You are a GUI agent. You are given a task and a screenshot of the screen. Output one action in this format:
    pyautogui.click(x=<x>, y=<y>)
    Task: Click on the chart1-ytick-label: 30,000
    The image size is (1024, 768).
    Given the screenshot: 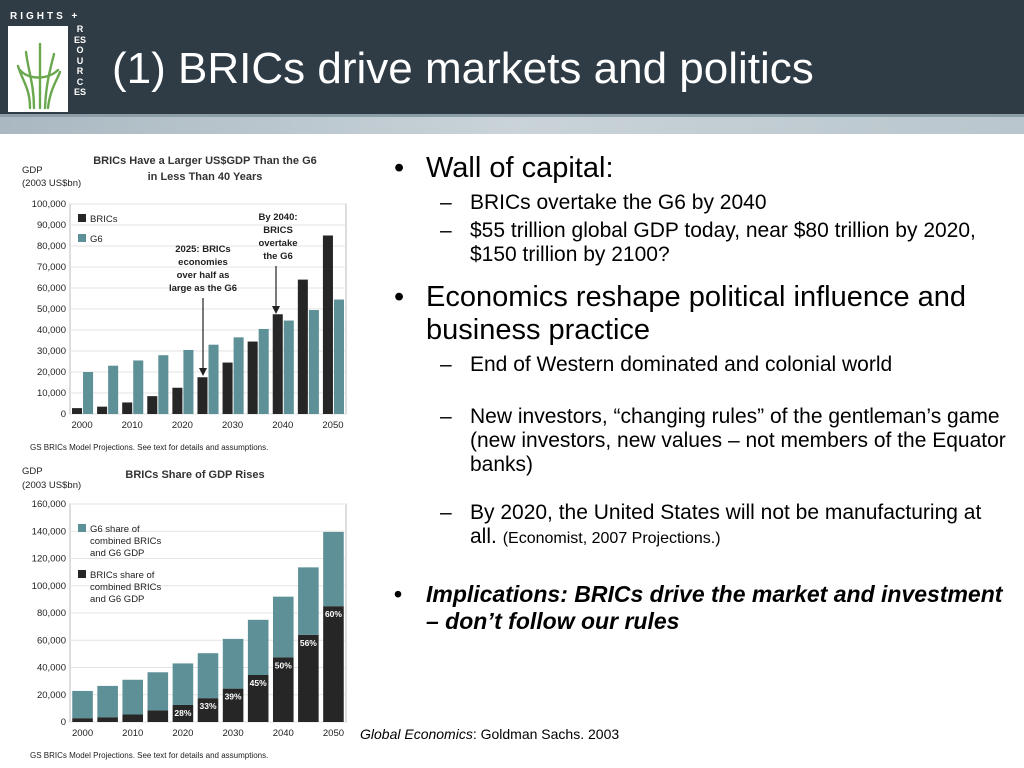 What is the action you would take?
    pyautogui.click(x=51, y=351)
    